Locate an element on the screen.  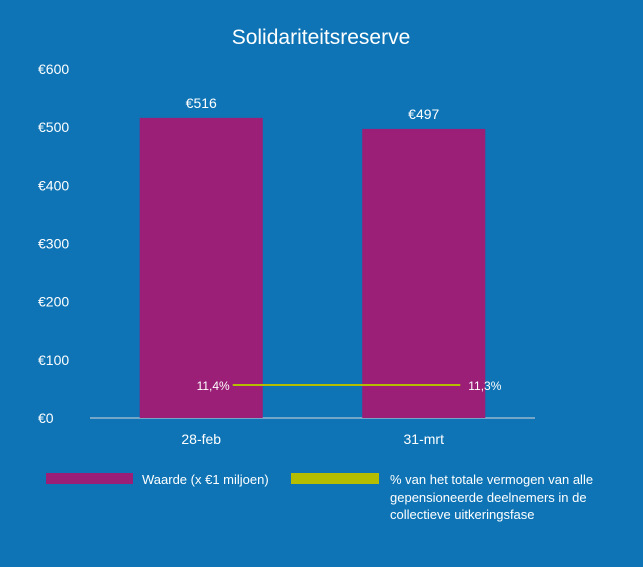
chart-title: Solidariteitsreserve is located at coordinates (321, 37).